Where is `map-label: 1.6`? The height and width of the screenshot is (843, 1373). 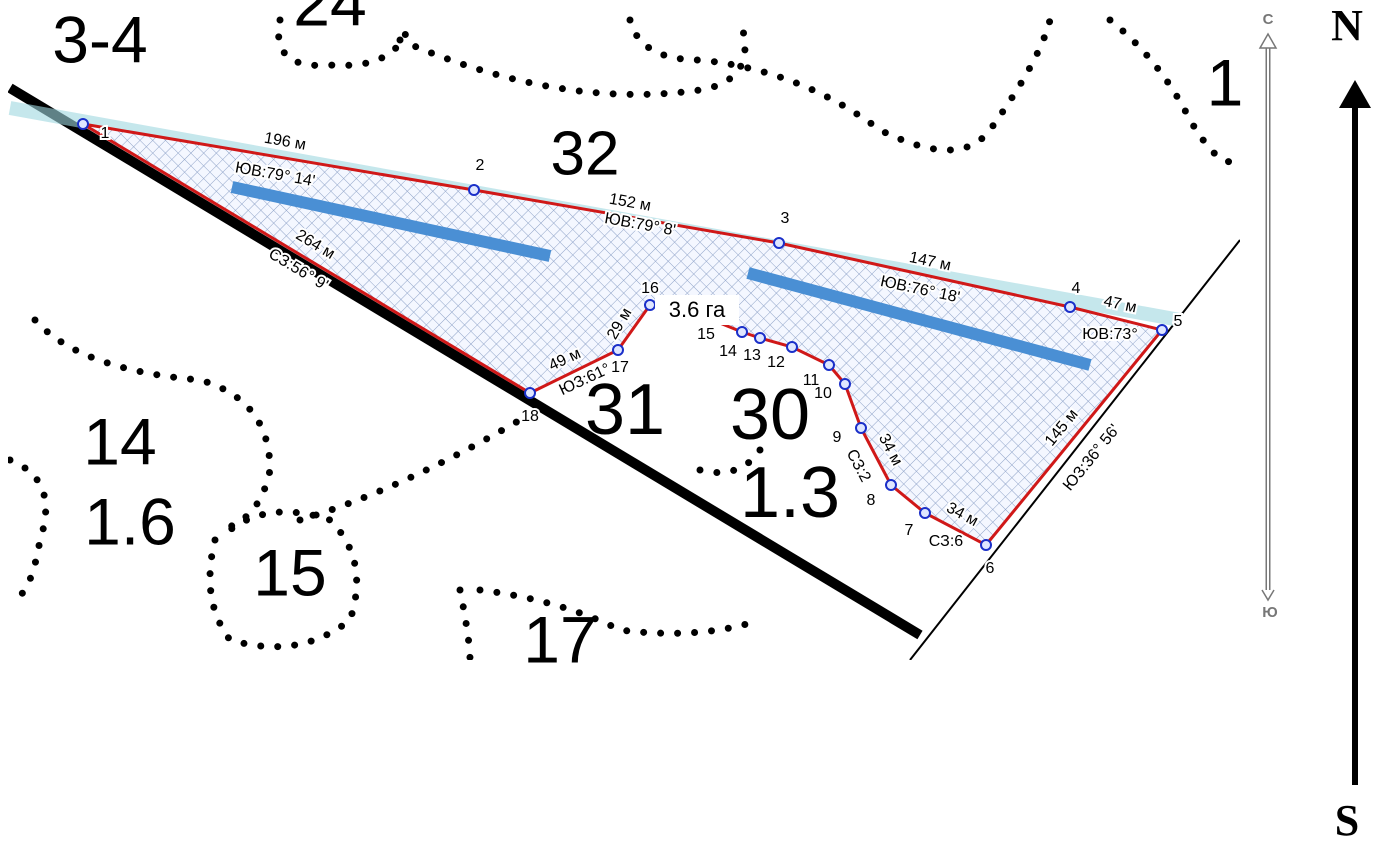
map-label: 1.6 is located at coordinates (130, 521).